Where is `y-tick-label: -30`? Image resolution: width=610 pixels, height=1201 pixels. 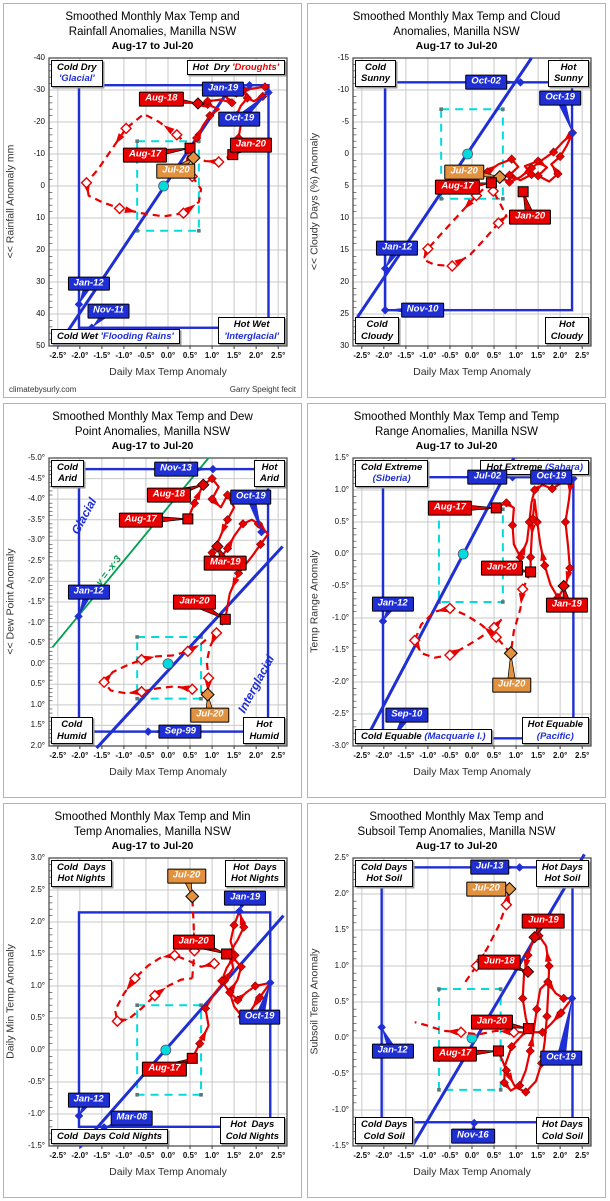
y-tick-label: -30 is located at coordinates (39, 89).